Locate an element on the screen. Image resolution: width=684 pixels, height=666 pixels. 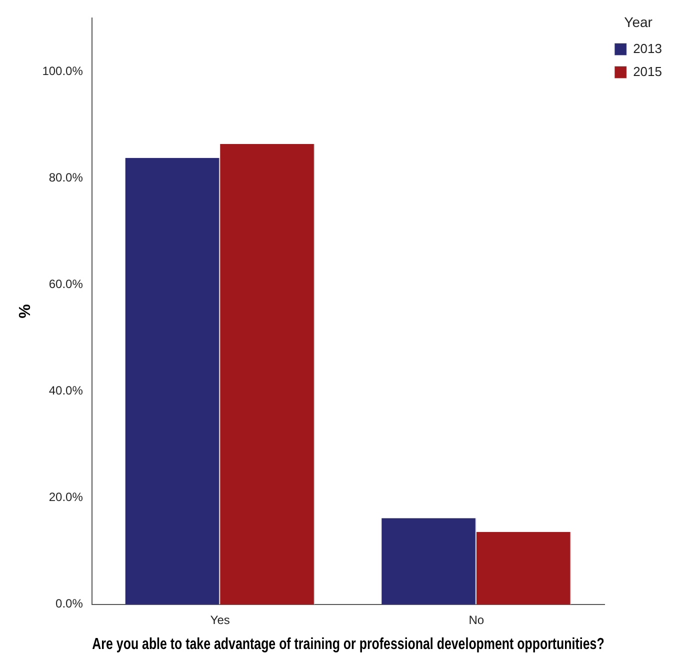
y-tick-label: 80.0% is located at coordinates (66, 177).